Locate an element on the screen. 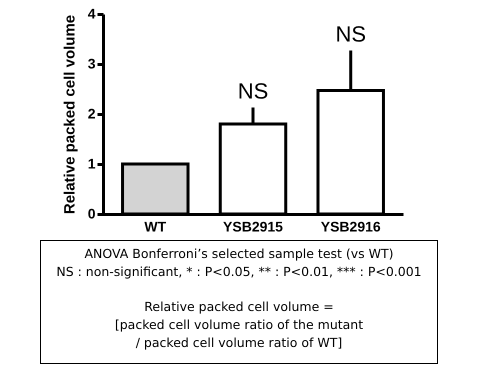 The image size is (480, 370). x-tick-label: YSB2915 is located at coordinates (253, 226).